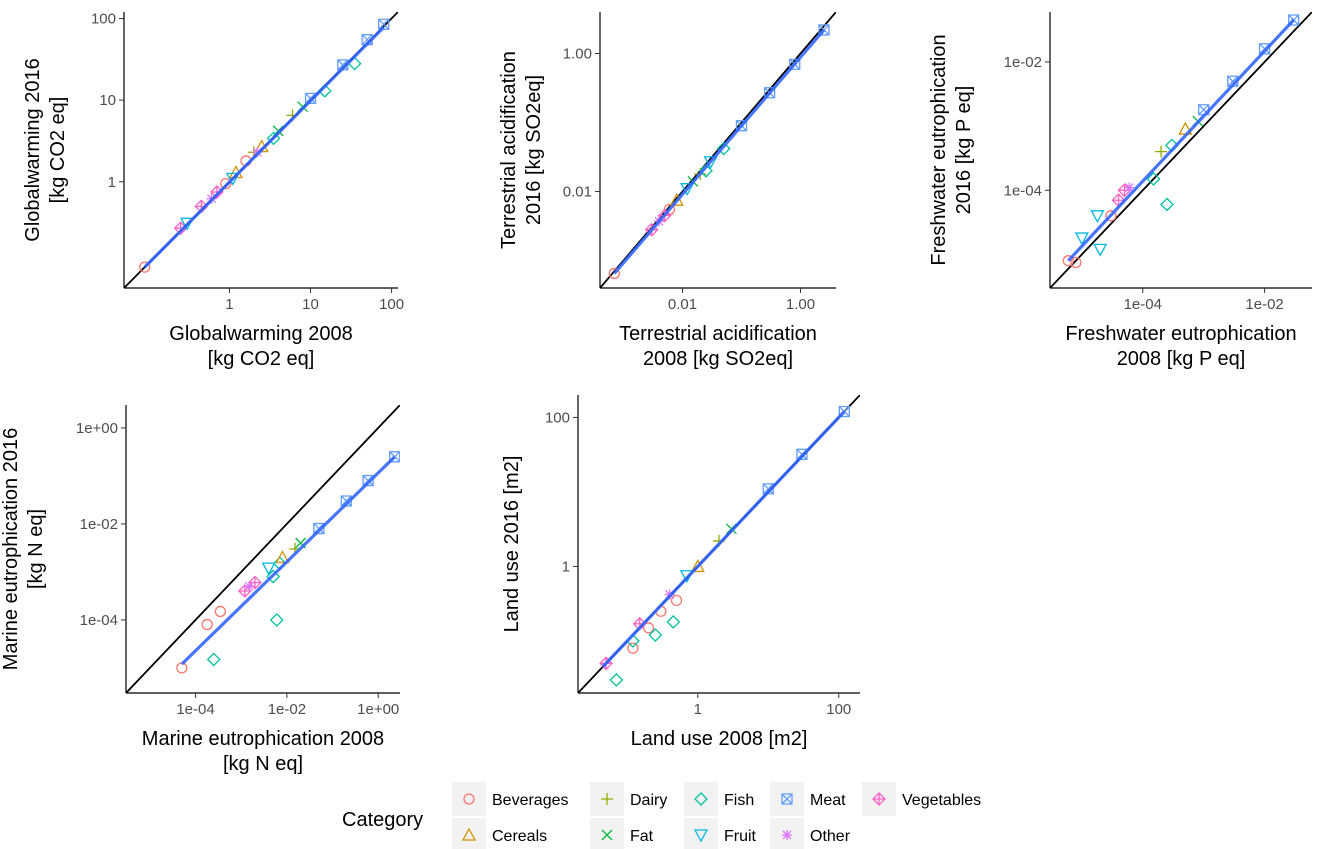 The width and height of the screenshot is (1338, 849). I want to click on y-axis-title: Globalwarming 2016, so click(33, 149).